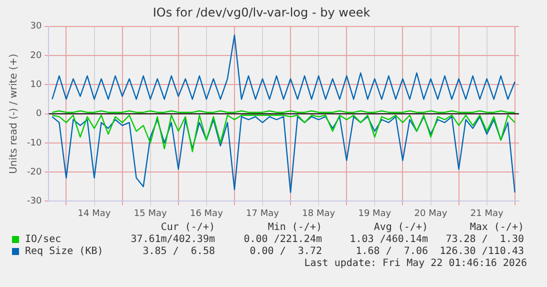  What do you see at coordinates (178, 251) in the screenshot?
I see `text: 3.85 / 6.58` at bounding box center [178, 251].